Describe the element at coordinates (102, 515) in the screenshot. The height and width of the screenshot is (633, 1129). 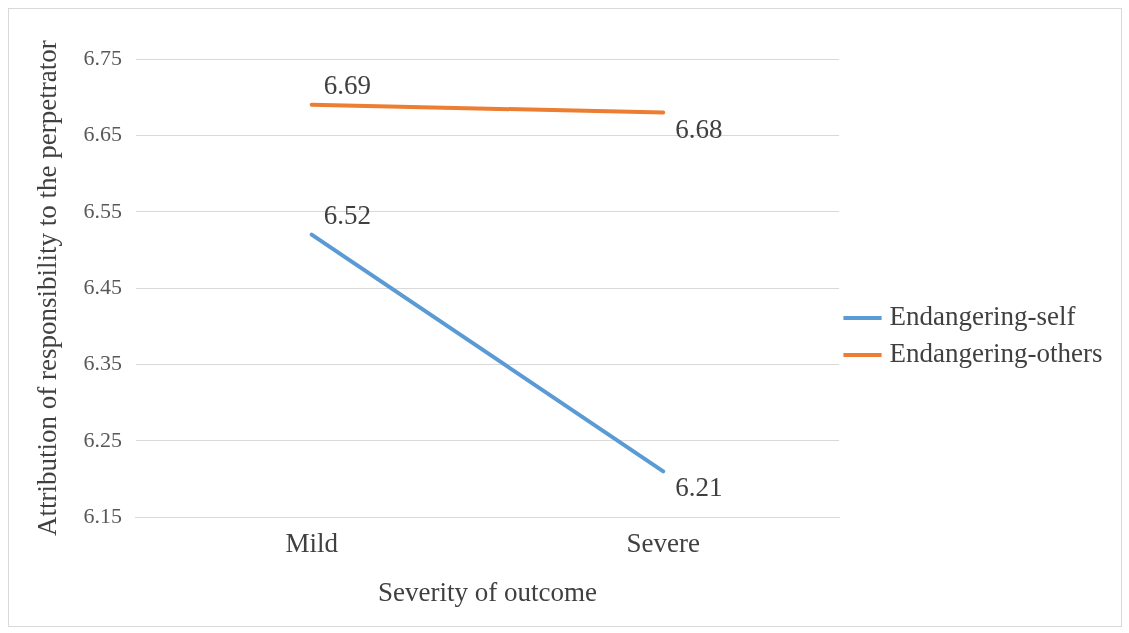
I see `y-tick-label: 6.15` at that location.